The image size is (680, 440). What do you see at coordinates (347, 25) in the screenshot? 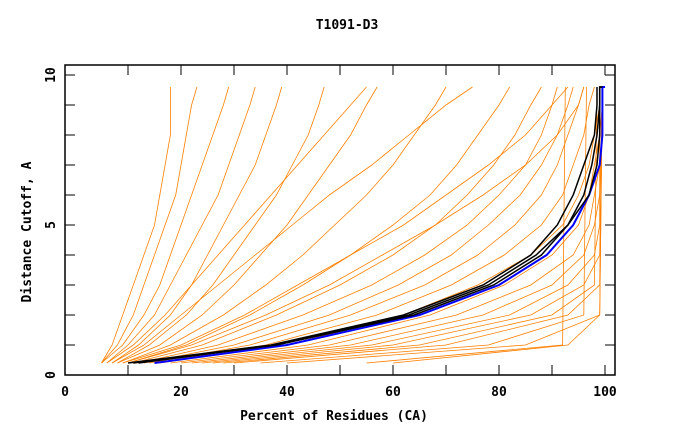
I see `chart-title: T1091-D3` at bounding box center [347, 25].